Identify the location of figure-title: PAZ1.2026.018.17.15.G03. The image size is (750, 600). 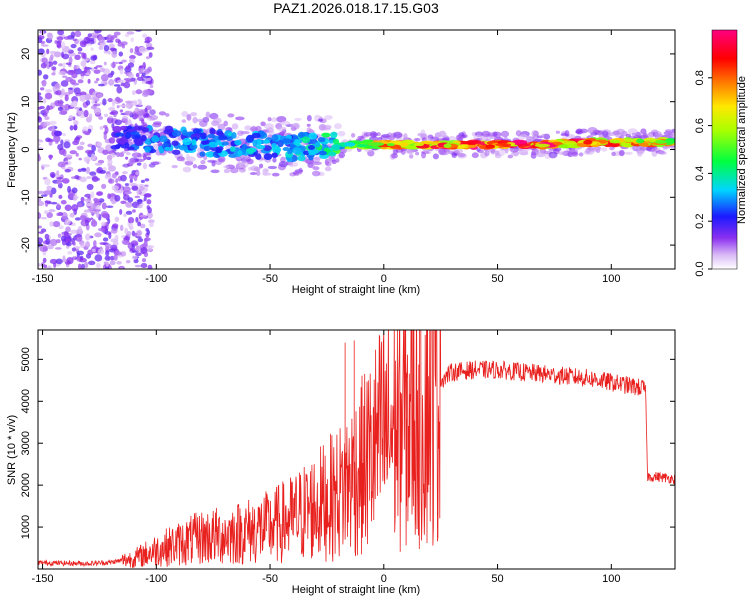
(356, 8).